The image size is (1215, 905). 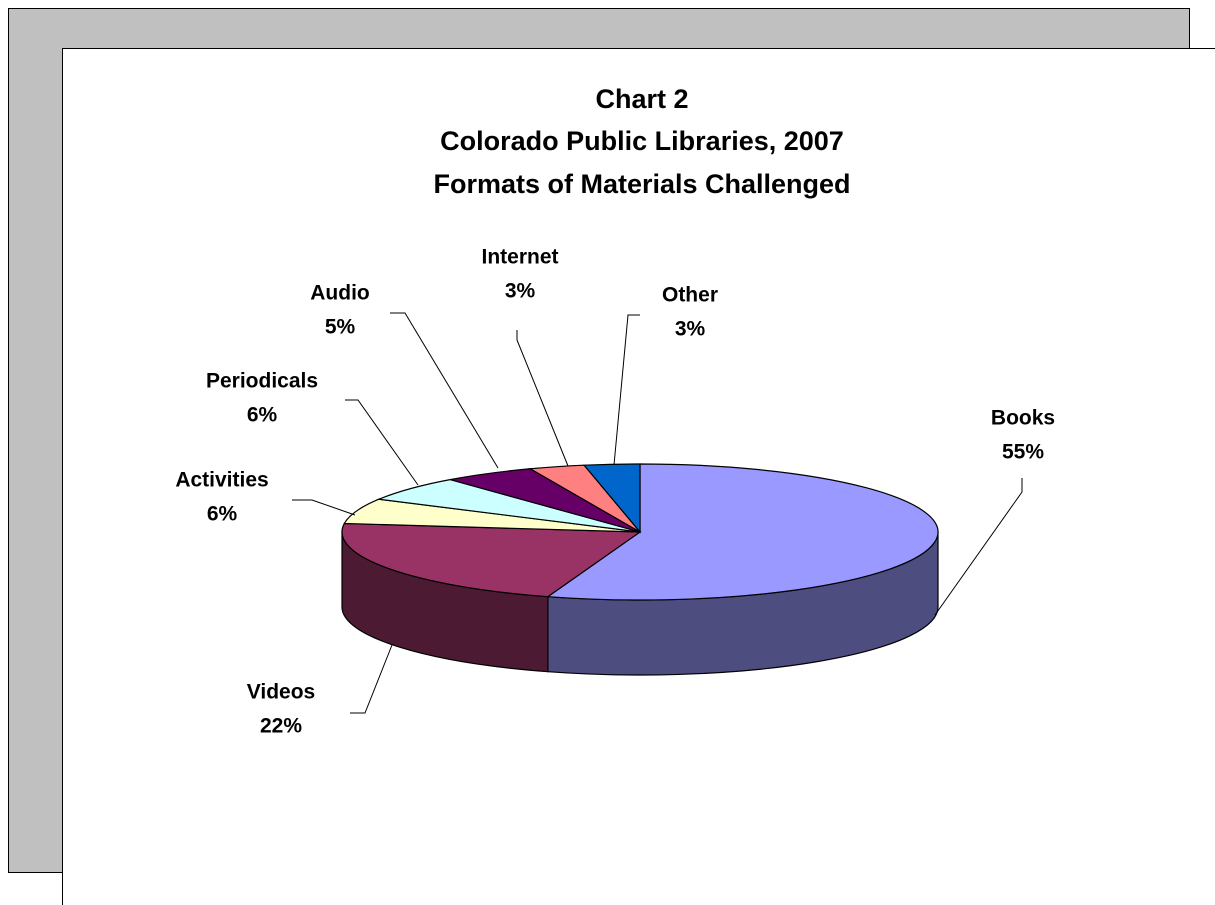 What do you see at coordinates (641, 99) in the screenshot?
I see `chart-title: Chart 2` at bounding box center [641, 99].